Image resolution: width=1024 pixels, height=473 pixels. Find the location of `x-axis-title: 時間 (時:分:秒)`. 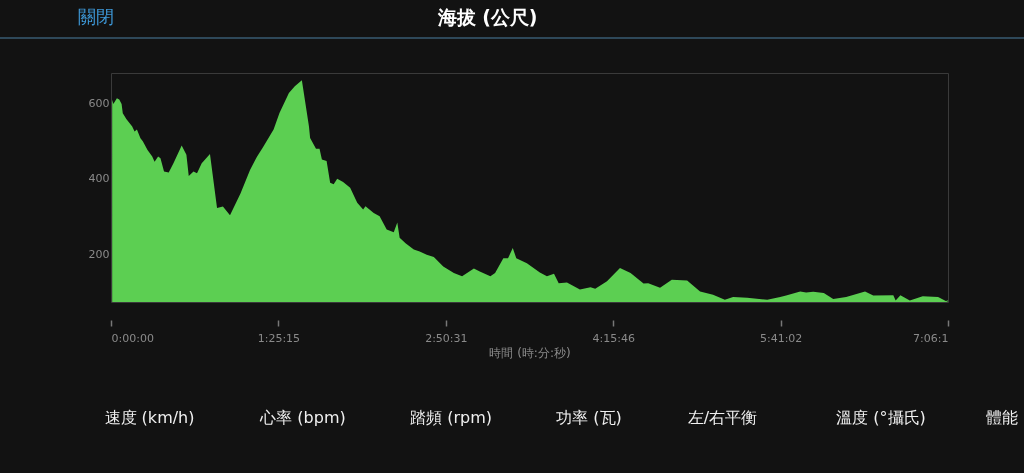

x-axis-title: 時間 (時:分:秒) is located at coordinates (530, 352).